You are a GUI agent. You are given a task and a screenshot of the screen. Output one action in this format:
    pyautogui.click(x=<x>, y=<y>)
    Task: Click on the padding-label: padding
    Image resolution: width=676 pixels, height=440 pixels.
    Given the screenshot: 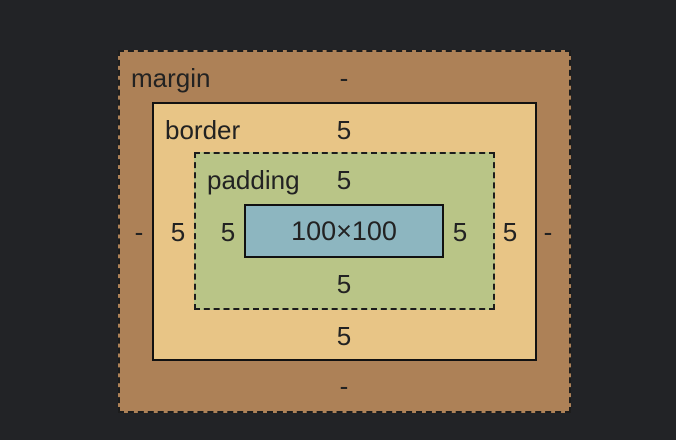 What is the action you would take?
    pyautogui.click(x=253, y=180)
    